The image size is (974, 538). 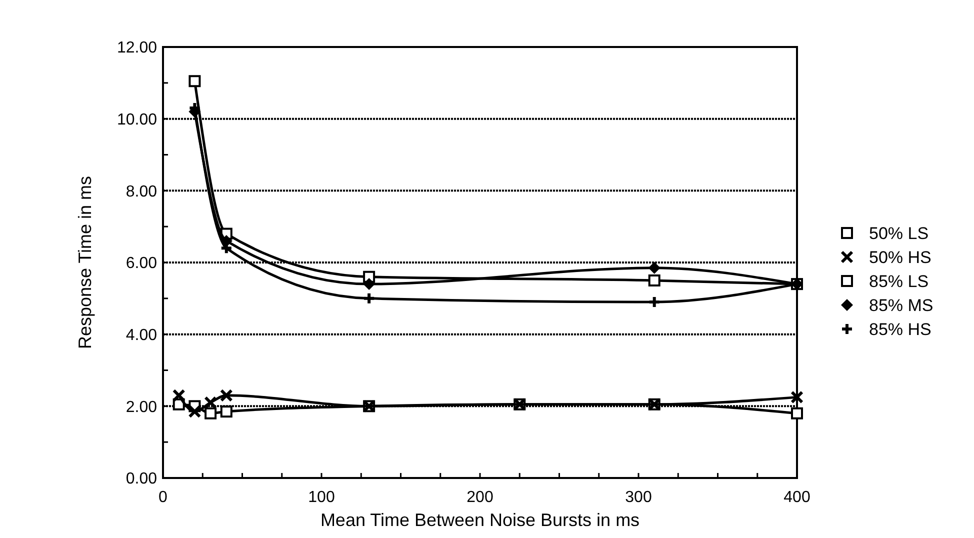 What do you see at coordinates (480, 497) in the screenshot?
I see `x-tick-label: 200` at bounding box center [480, 497].